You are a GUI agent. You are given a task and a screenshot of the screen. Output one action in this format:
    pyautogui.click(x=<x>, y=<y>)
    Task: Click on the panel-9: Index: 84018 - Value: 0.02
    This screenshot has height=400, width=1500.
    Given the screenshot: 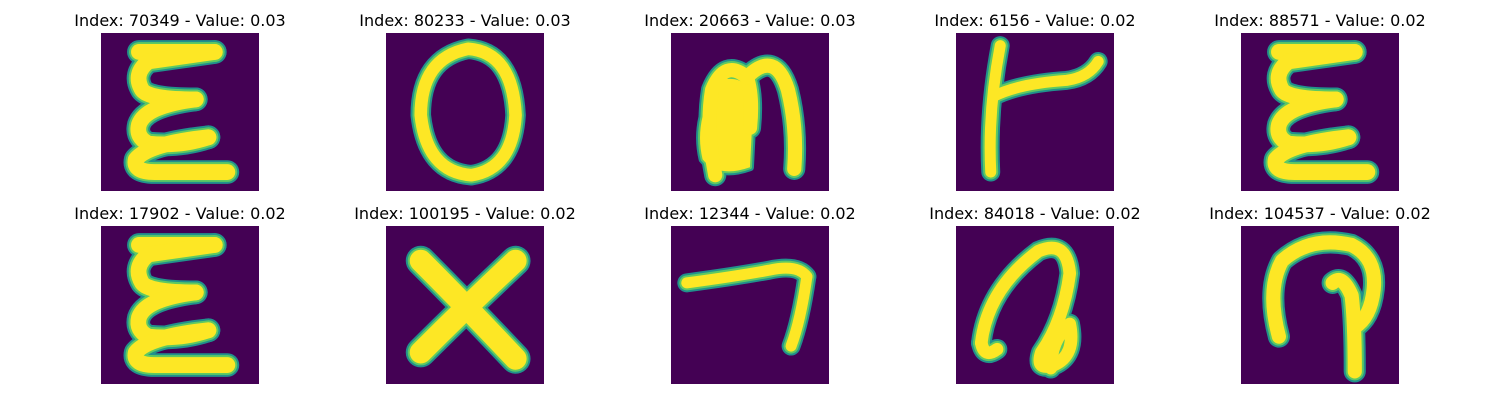 What is the action you would take?
    pyautogui.click(x=1035, y=299)
    